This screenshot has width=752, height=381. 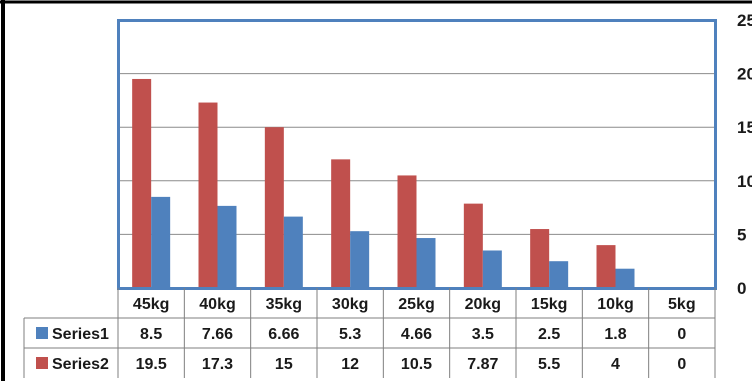 What do you see at coordinates (217, 364) in the screenshot?
I see `data-label: 17.3` at bounding box center [217, 364].